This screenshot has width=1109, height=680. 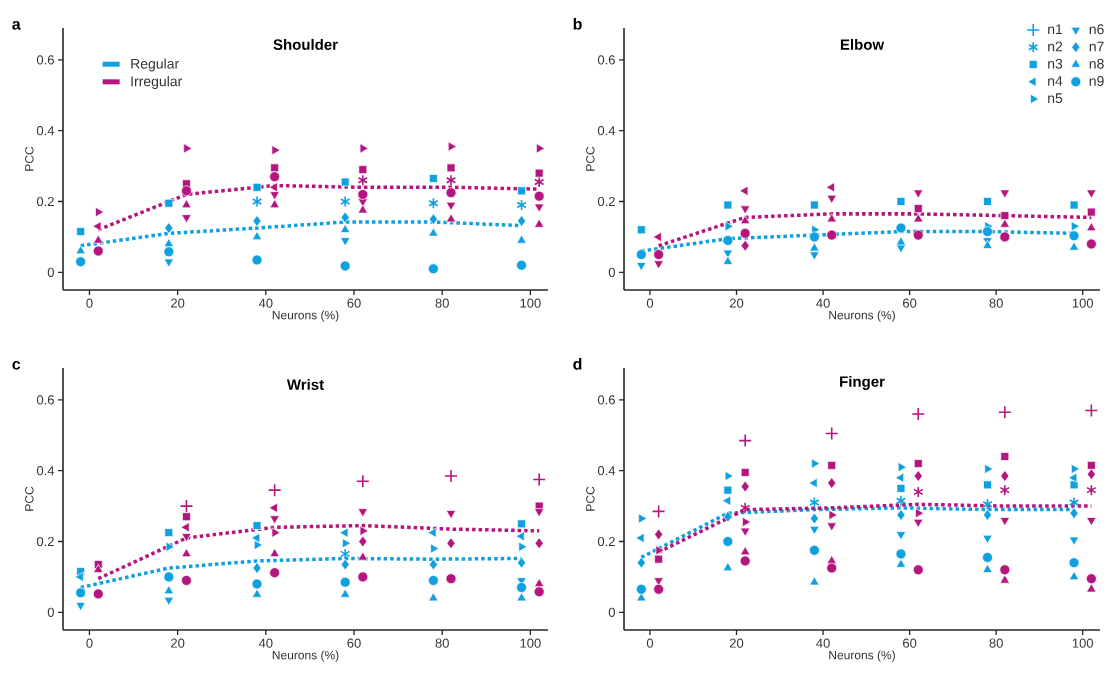 What do you see at coordinates (862, 382) in the screenshot?
I see `chart-title: Finger` at bounding box center [862, 382].